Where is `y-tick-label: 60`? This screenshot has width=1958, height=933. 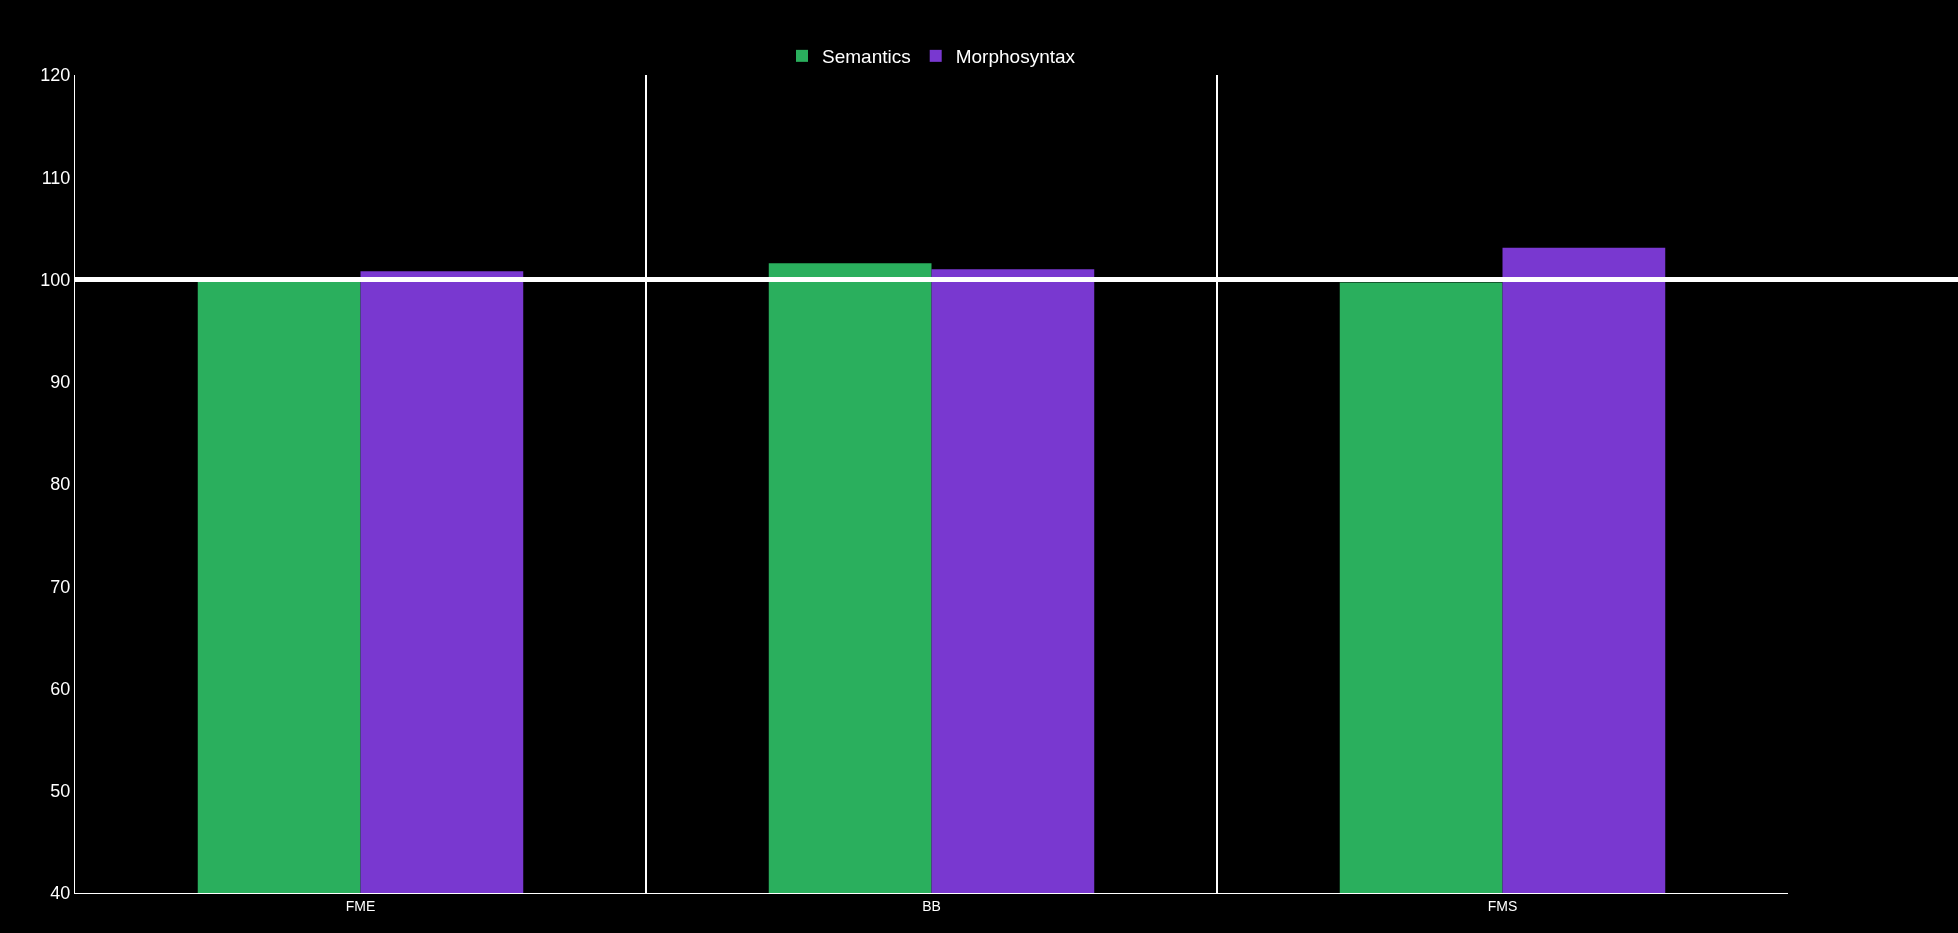
y-tick-label: 60 is located at coordinates (60, 688).